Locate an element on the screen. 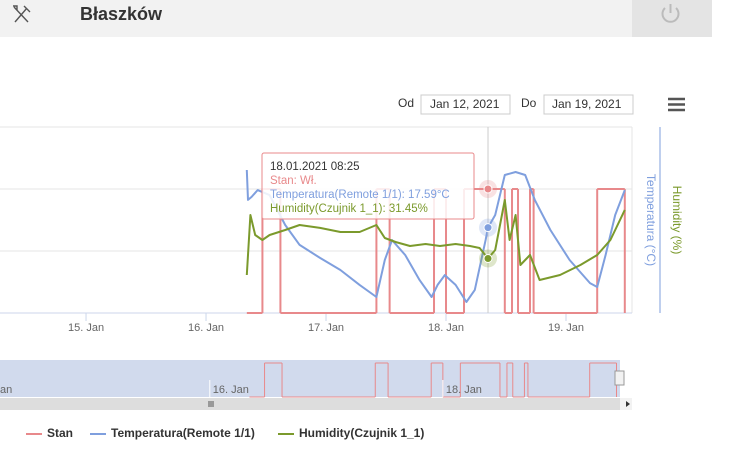 The width and height of the screenshot is (750, 462). header-bar is located at coordinates (356, 18).